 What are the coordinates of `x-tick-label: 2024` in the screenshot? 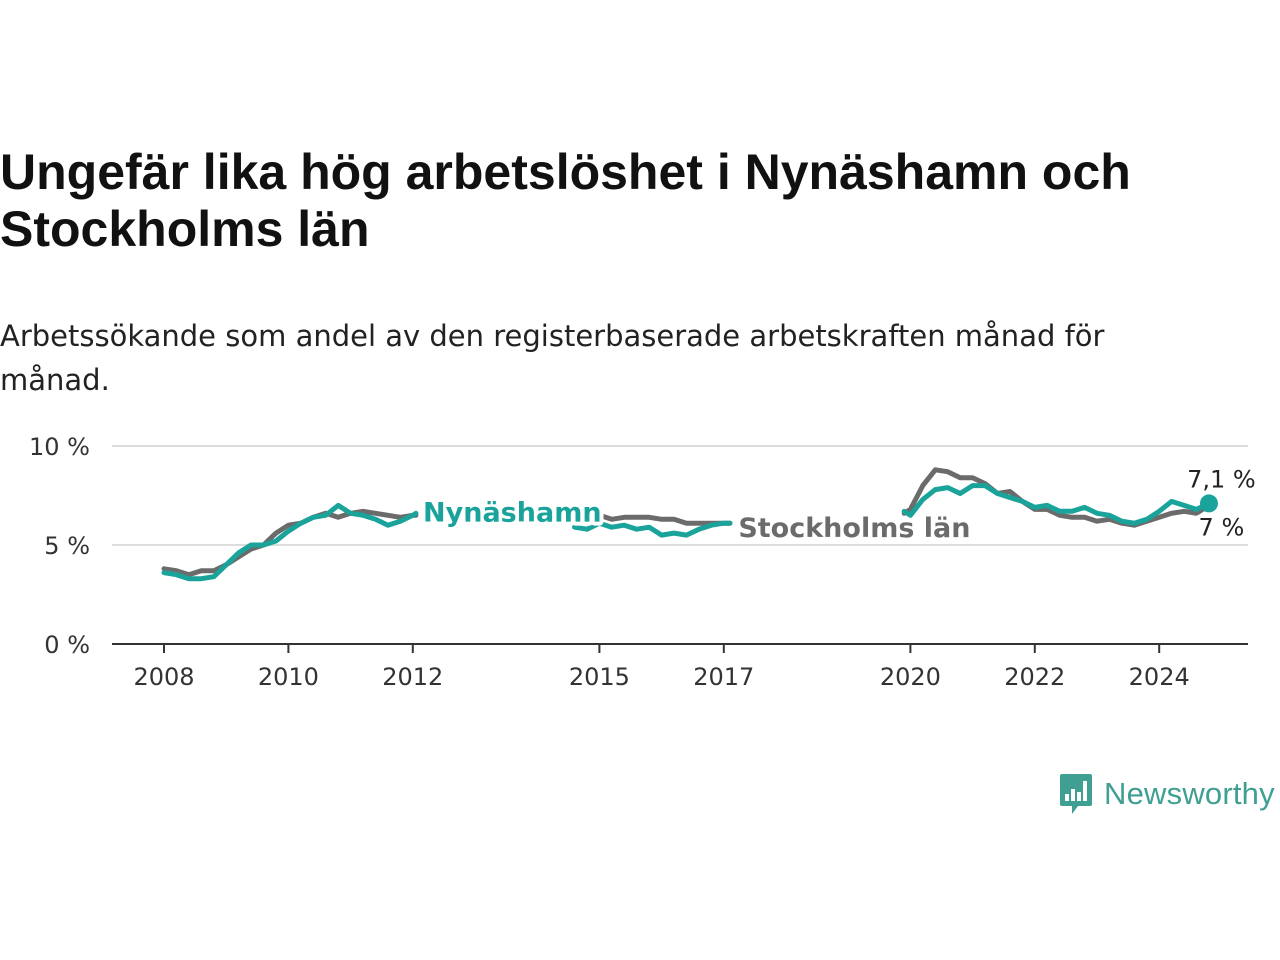 It's located at (1159, 677).